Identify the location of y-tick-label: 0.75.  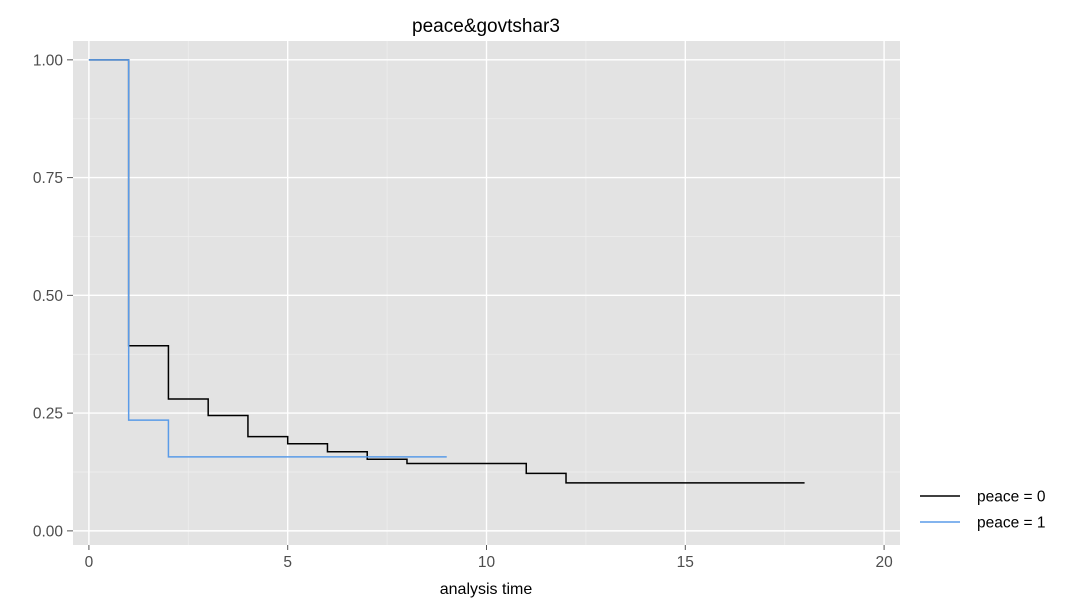
(48, 178).